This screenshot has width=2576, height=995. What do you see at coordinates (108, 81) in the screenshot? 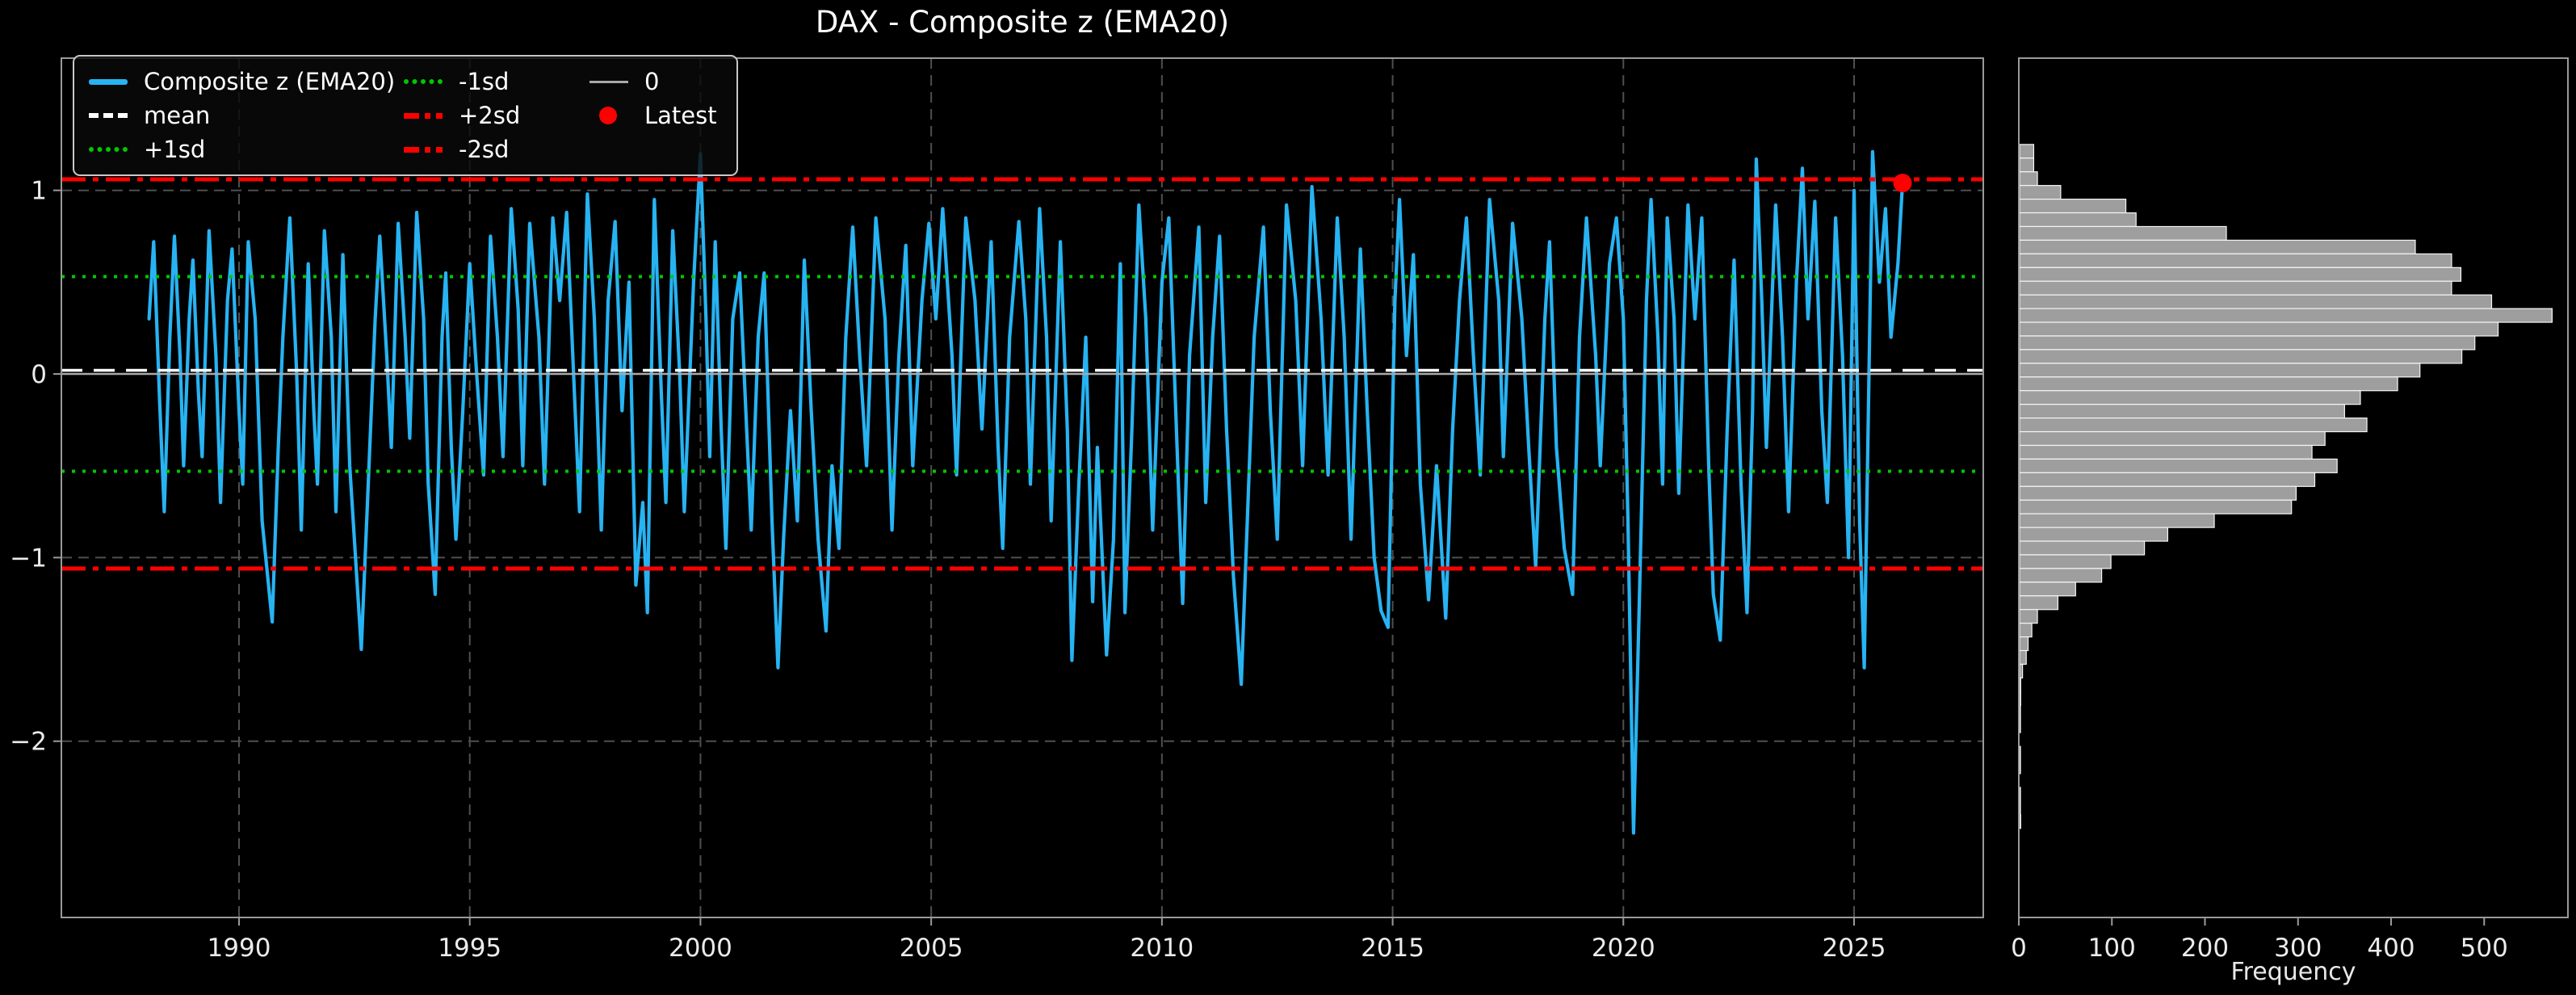
I see `composite-line-swatch-icon` at bounding box center [108, 81].